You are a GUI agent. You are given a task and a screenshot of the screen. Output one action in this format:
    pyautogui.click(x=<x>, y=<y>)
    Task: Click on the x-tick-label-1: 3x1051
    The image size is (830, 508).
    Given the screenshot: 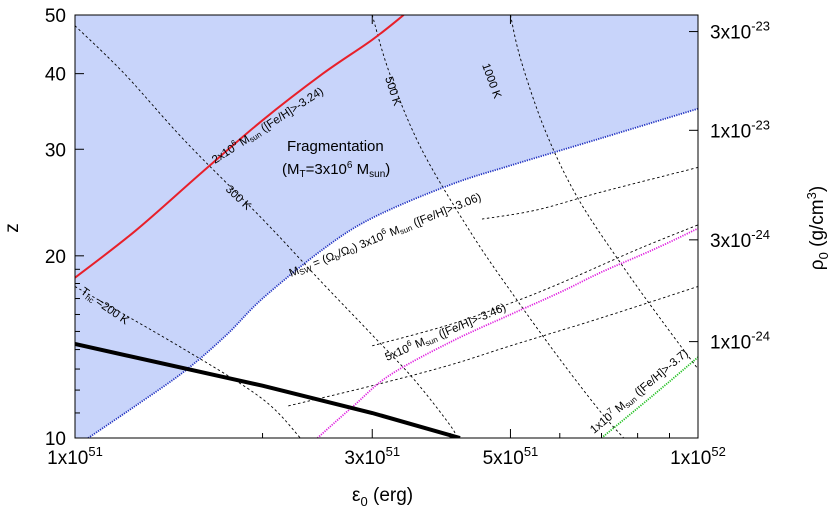 What is the action you would take?
    pyautogui.click(x=372, y=456)
    